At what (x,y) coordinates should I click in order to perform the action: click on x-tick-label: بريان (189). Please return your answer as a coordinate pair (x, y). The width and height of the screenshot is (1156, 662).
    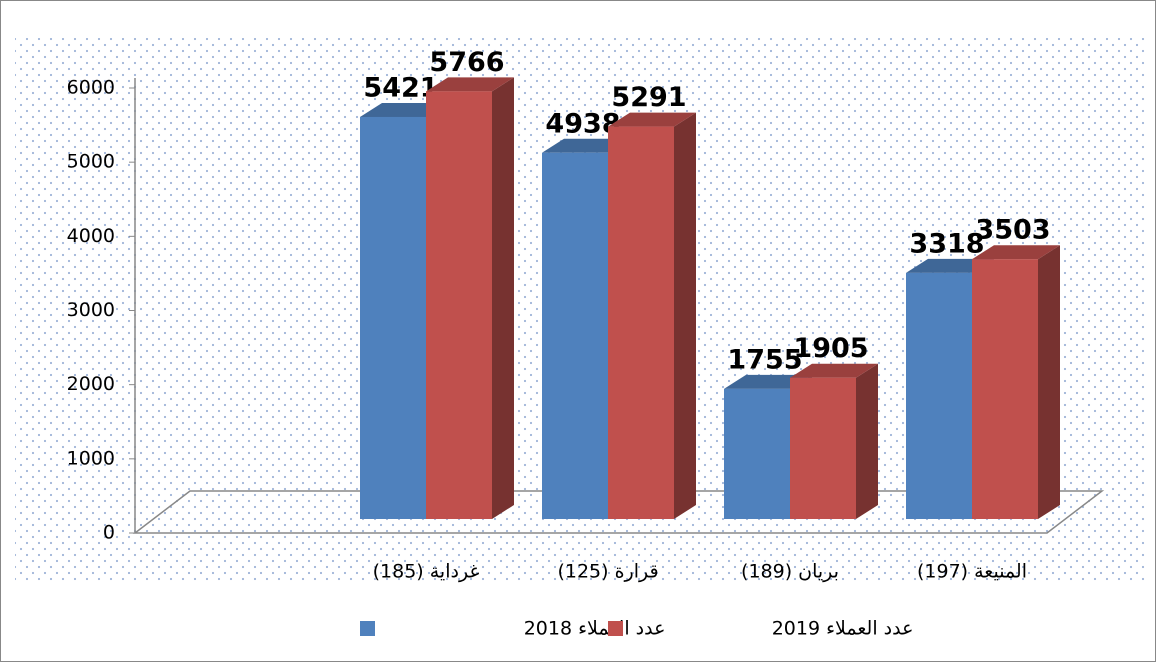
    Looking at the image, I should click on (790, 572).